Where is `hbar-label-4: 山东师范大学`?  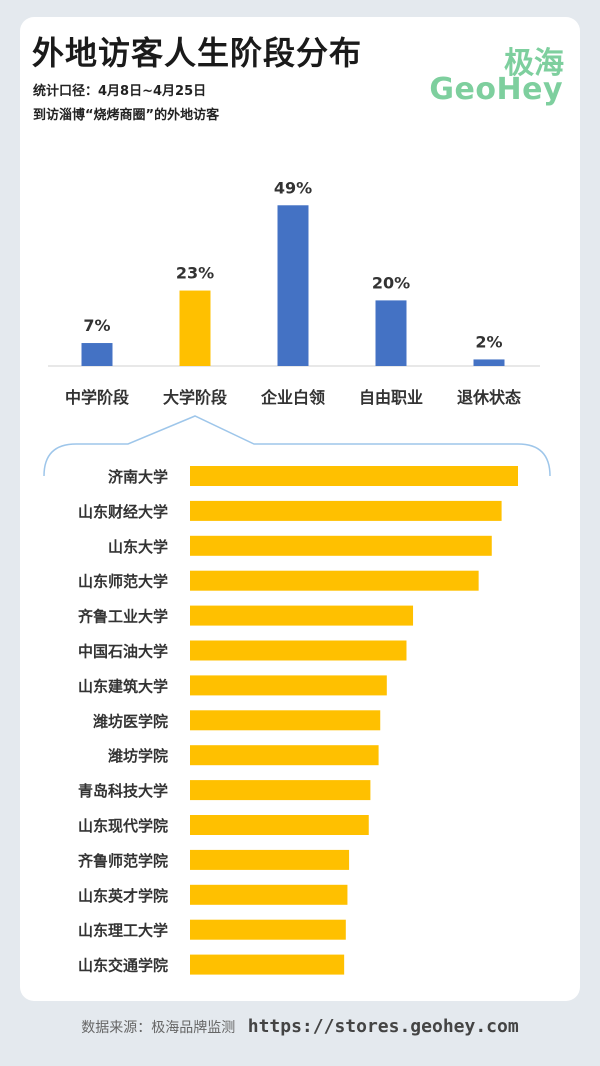 hbar-label-4: 山东师范大学 is located at coordinates (123, 582).